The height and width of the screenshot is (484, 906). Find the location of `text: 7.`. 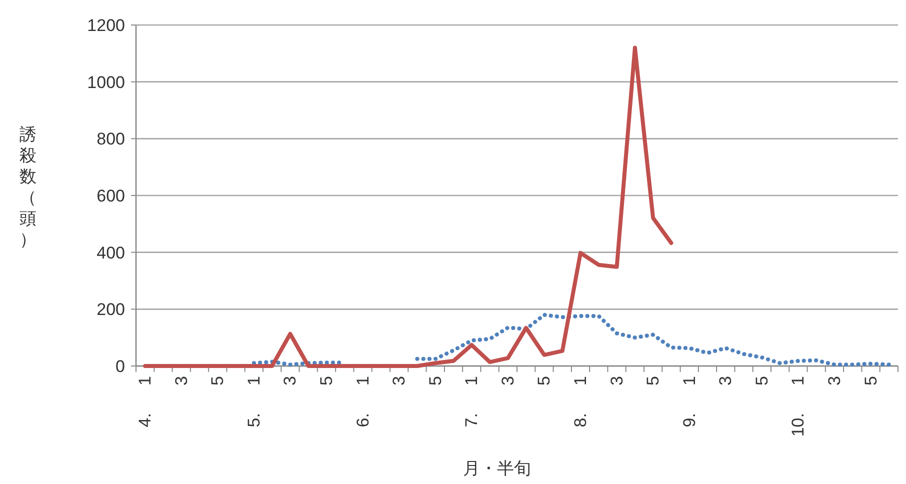

text: 7. is located at coordinates (472, 420).